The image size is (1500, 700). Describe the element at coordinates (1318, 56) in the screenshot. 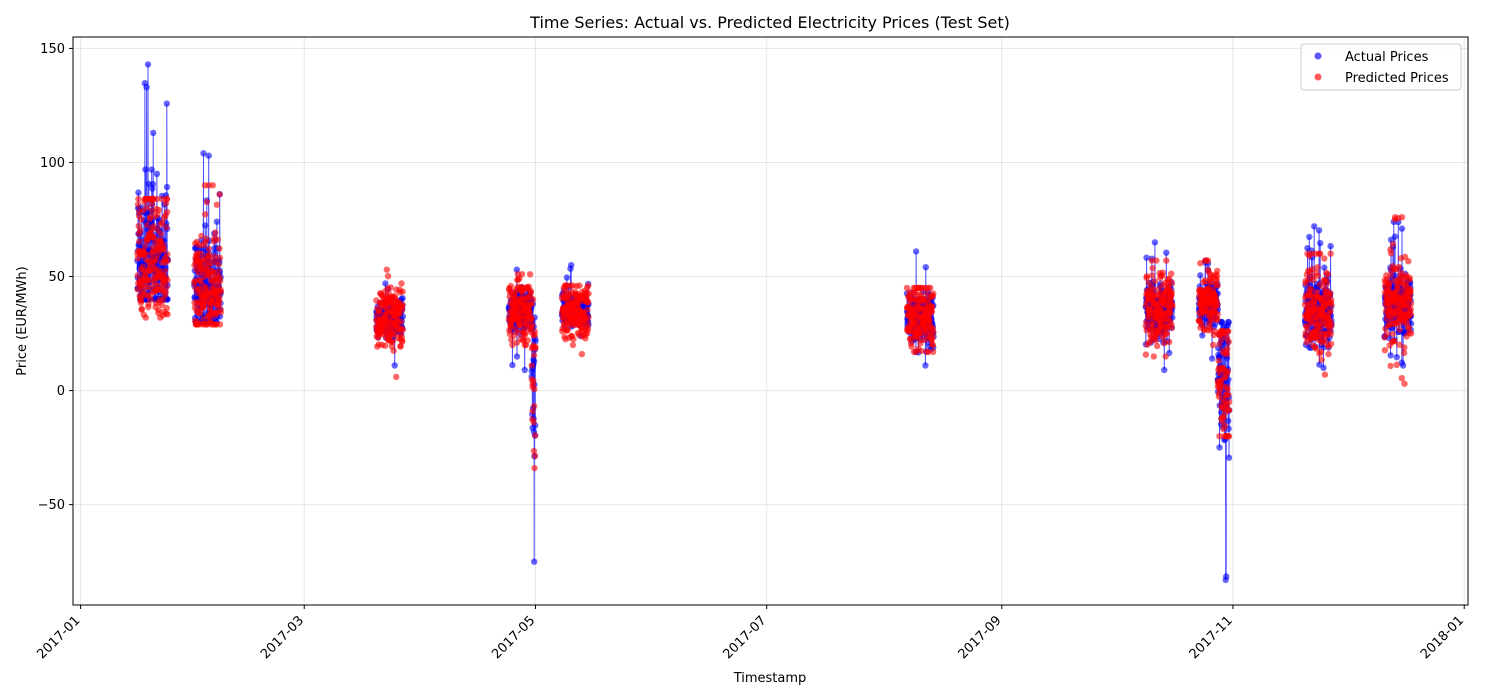

I see `legend-actual-marker` at that location.